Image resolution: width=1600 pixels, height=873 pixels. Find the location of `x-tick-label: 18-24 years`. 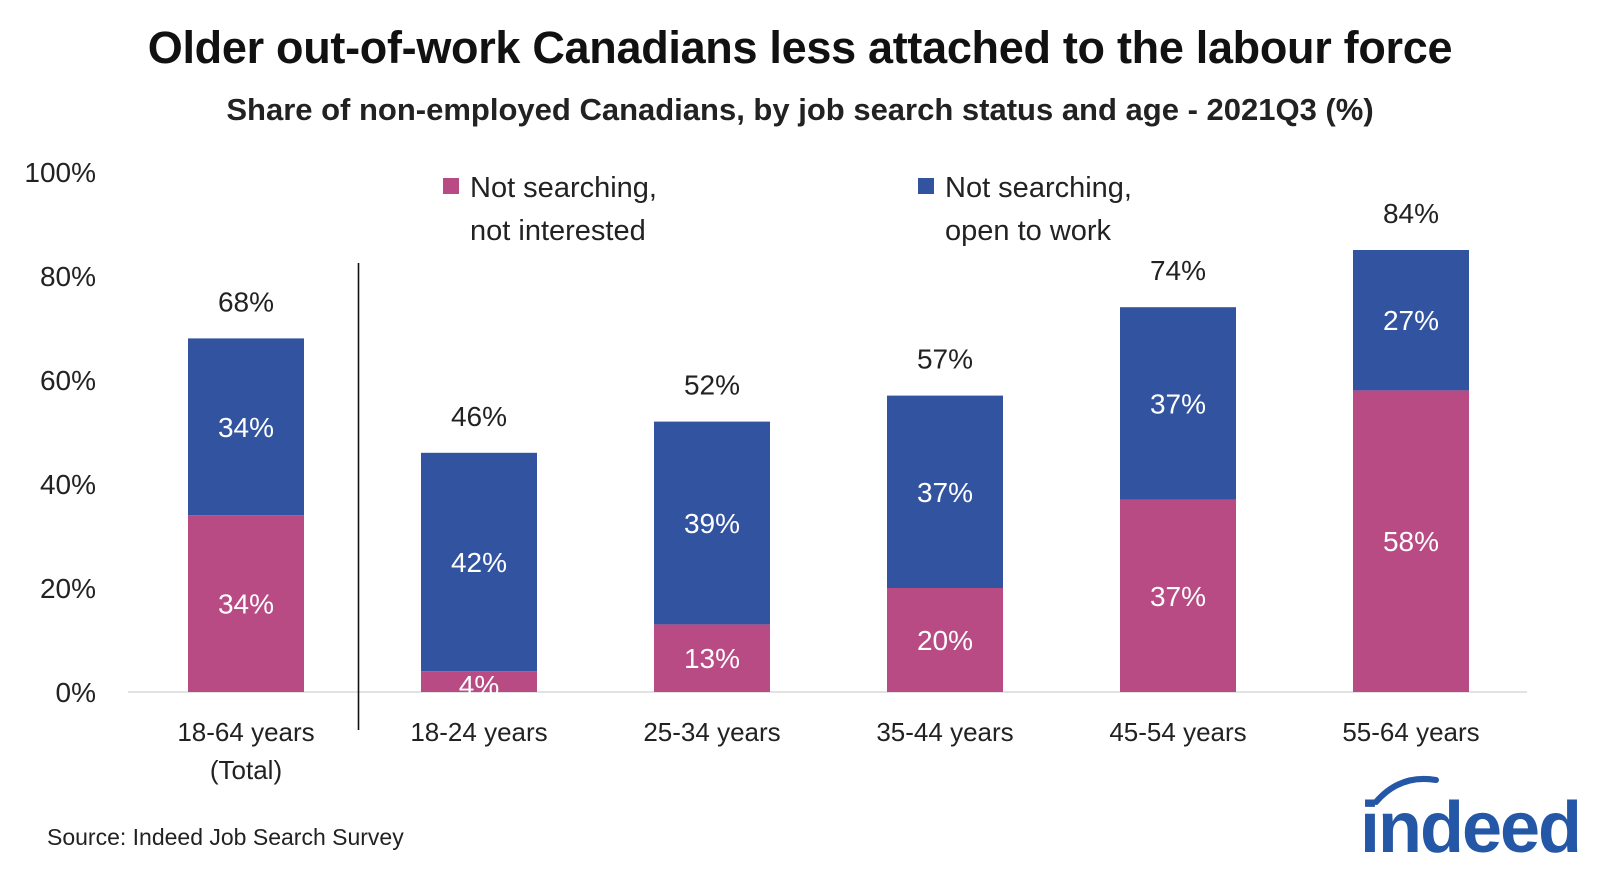

x-tick-label: 18-24 years is located at coordinates (478, 732).